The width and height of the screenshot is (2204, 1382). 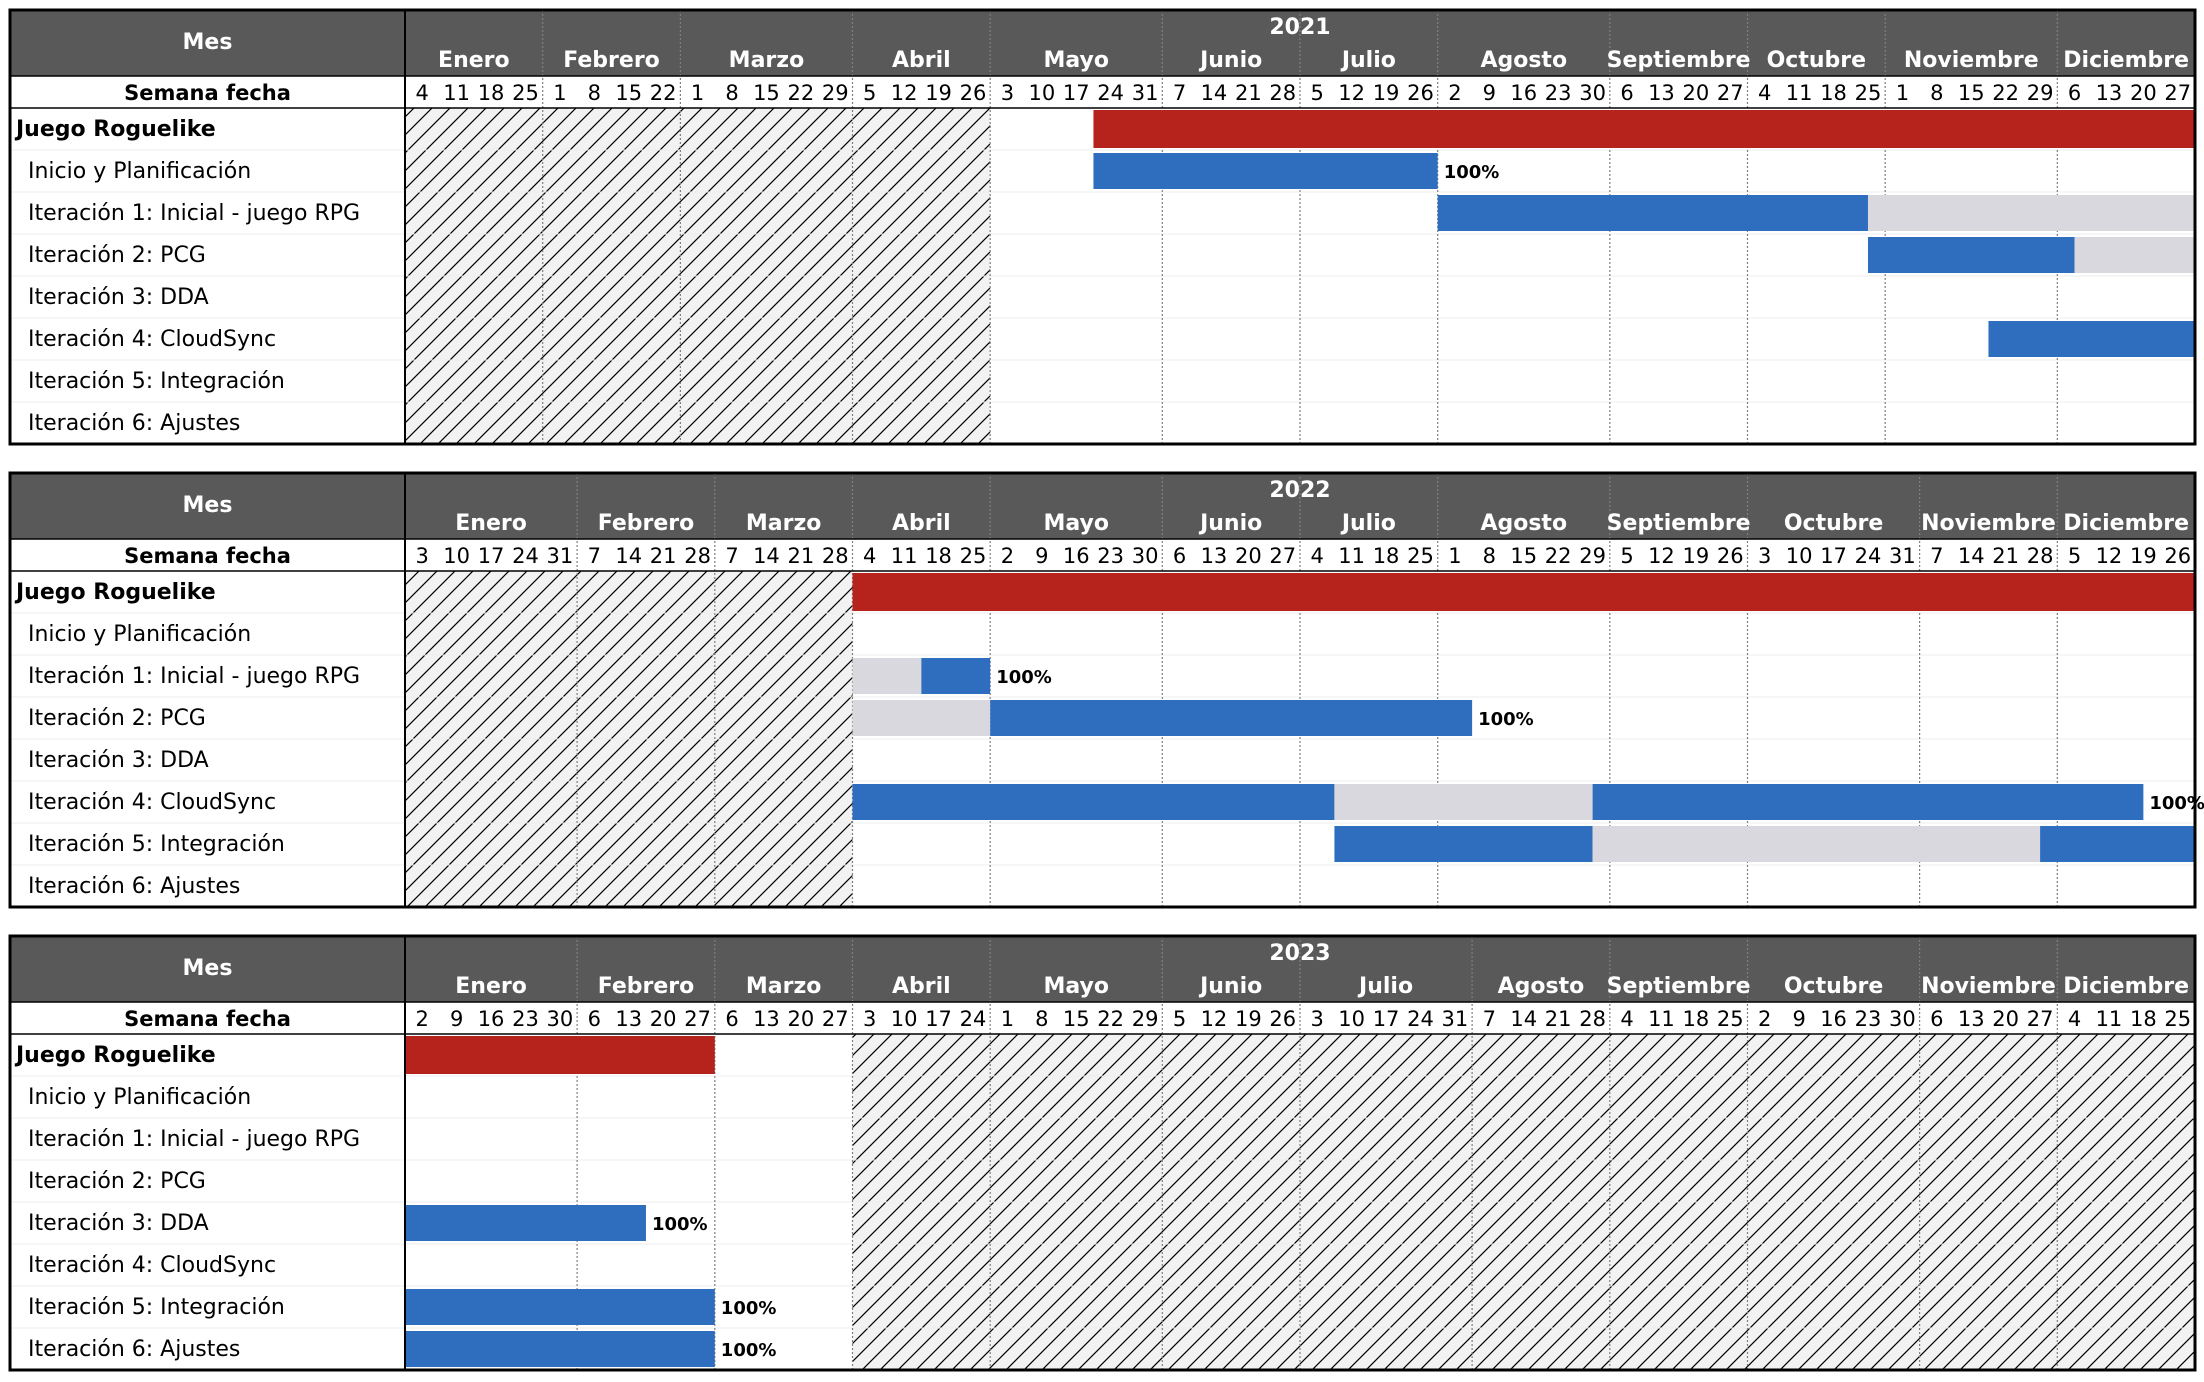 What do you see at coordinates (1730, 1019) in the screenshot?
I see `week-label: 25` at bounding box center [1730, 1019].